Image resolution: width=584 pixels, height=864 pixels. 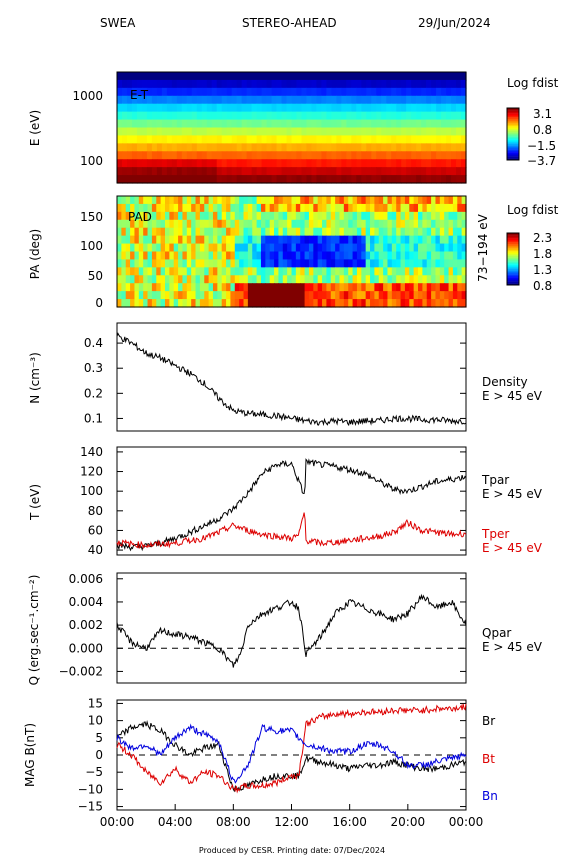 I want to click on y-tick-label: 10, so click(x=95, y=721).